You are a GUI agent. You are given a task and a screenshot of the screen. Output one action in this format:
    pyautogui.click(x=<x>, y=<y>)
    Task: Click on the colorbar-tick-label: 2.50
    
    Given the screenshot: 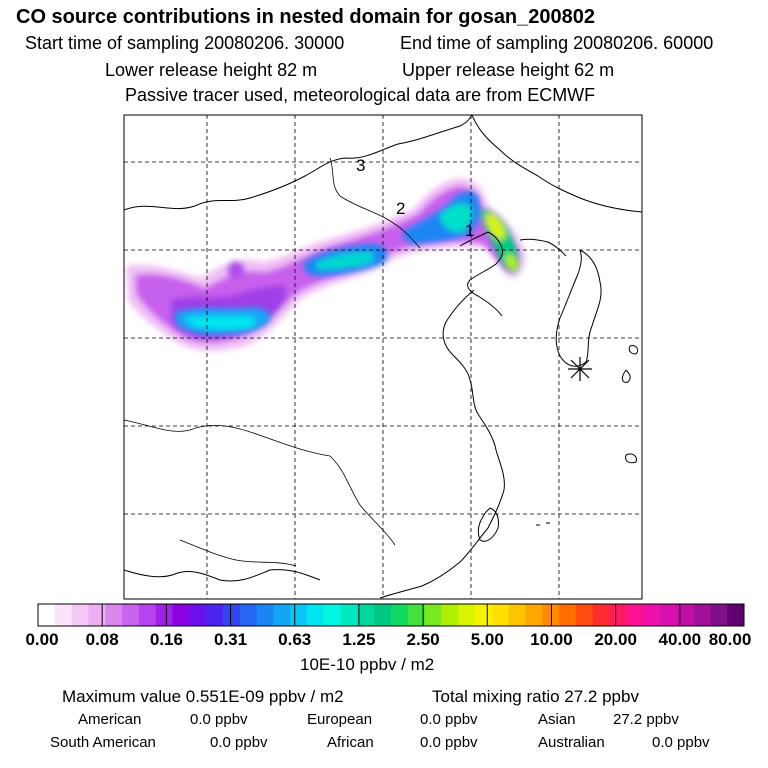 What is the action you would take?
    pyautogui.click(x=423, y=639)
    